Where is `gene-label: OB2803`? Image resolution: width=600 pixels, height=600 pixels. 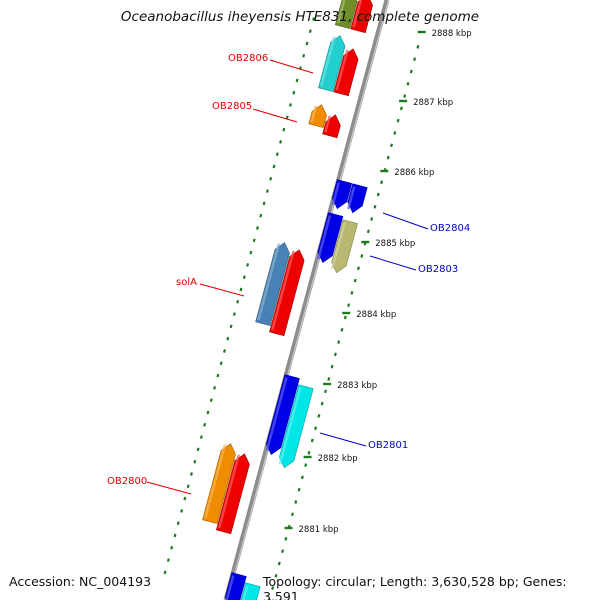 gene-label: OB2803 is located at coordinates (438, 269).